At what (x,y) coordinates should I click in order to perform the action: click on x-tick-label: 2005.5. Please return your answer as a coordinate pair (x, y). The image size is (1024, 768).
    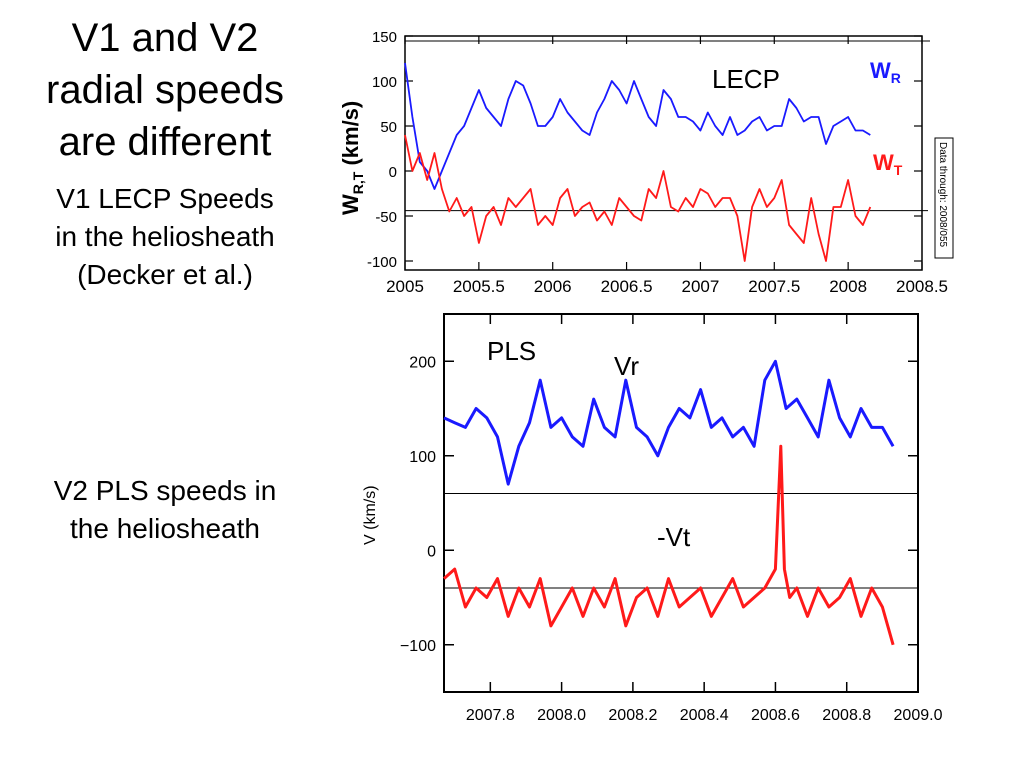
    Looking at the image, I should click on (479, 286).